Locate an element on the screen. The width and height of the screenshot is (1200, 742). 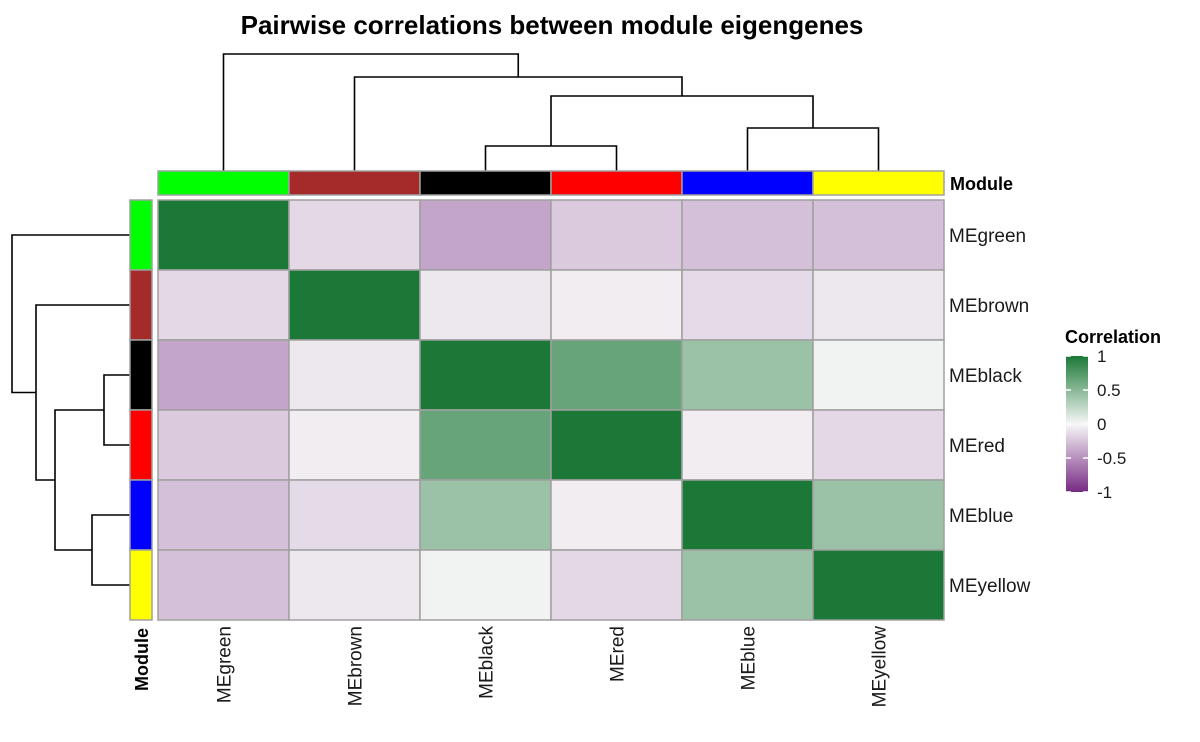
cell-MEred-MEred is located at coordinates (616, 445).